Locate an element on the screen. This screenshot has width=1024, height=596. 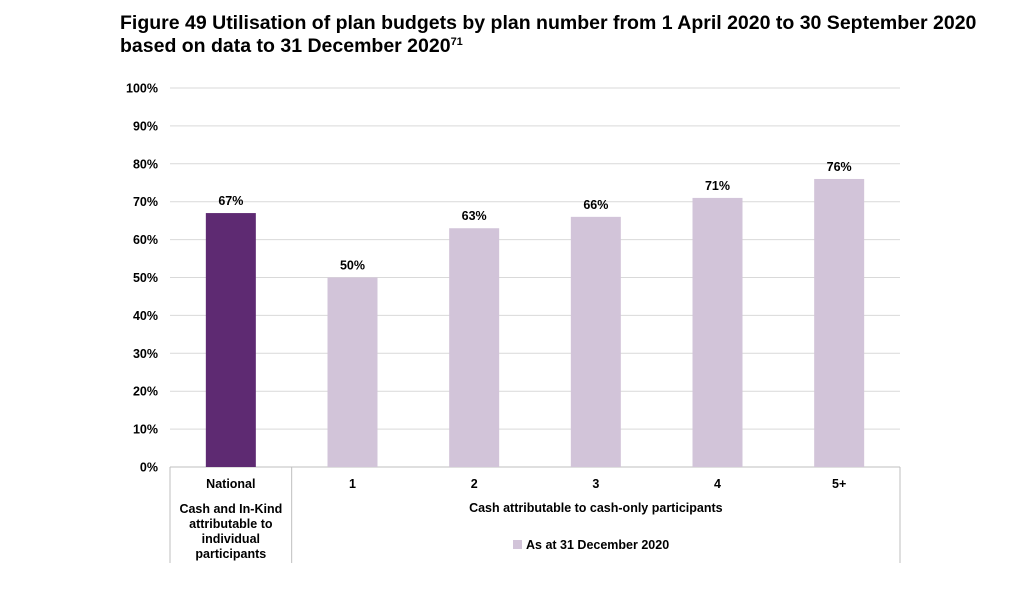
y-tick-label: 90% is located at coordinates (145, 126).